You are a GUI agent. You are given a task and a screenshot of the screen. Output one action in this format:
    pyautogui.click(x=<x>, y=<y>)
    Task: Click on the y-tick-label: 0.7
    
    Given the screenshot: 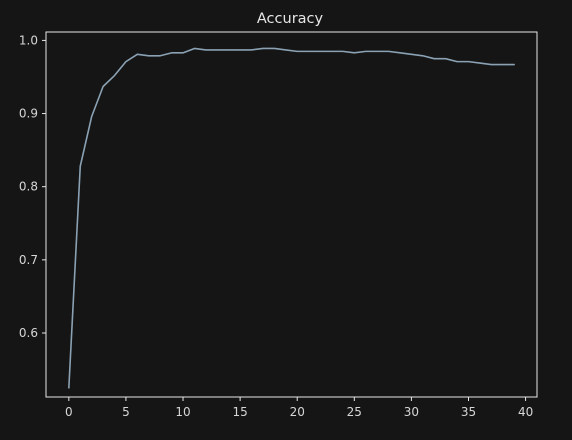 What is the action you would take?
    pyautogui.click(x=28, y=260)
    